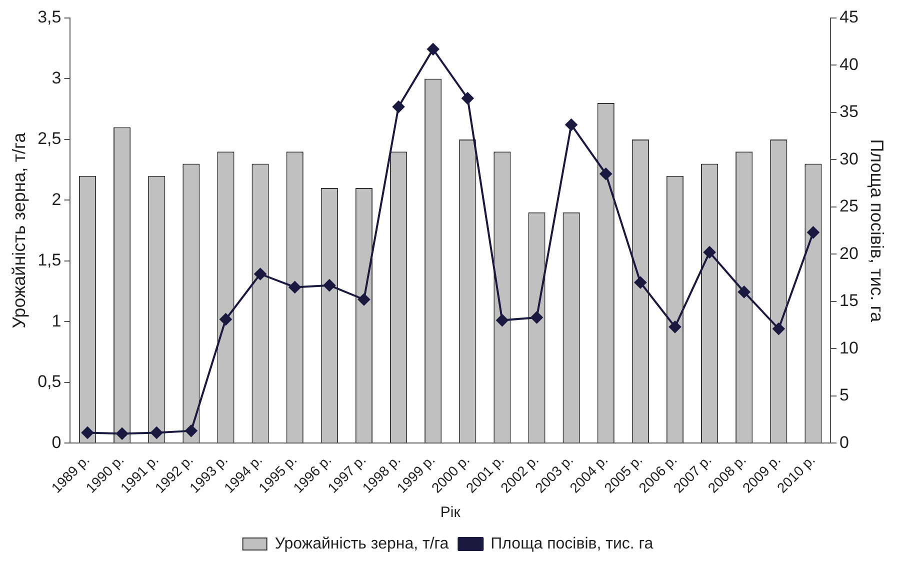 This screenshot has width=901, height=567. I want to click on y-tick-label: 2,5, so click(50, 138).